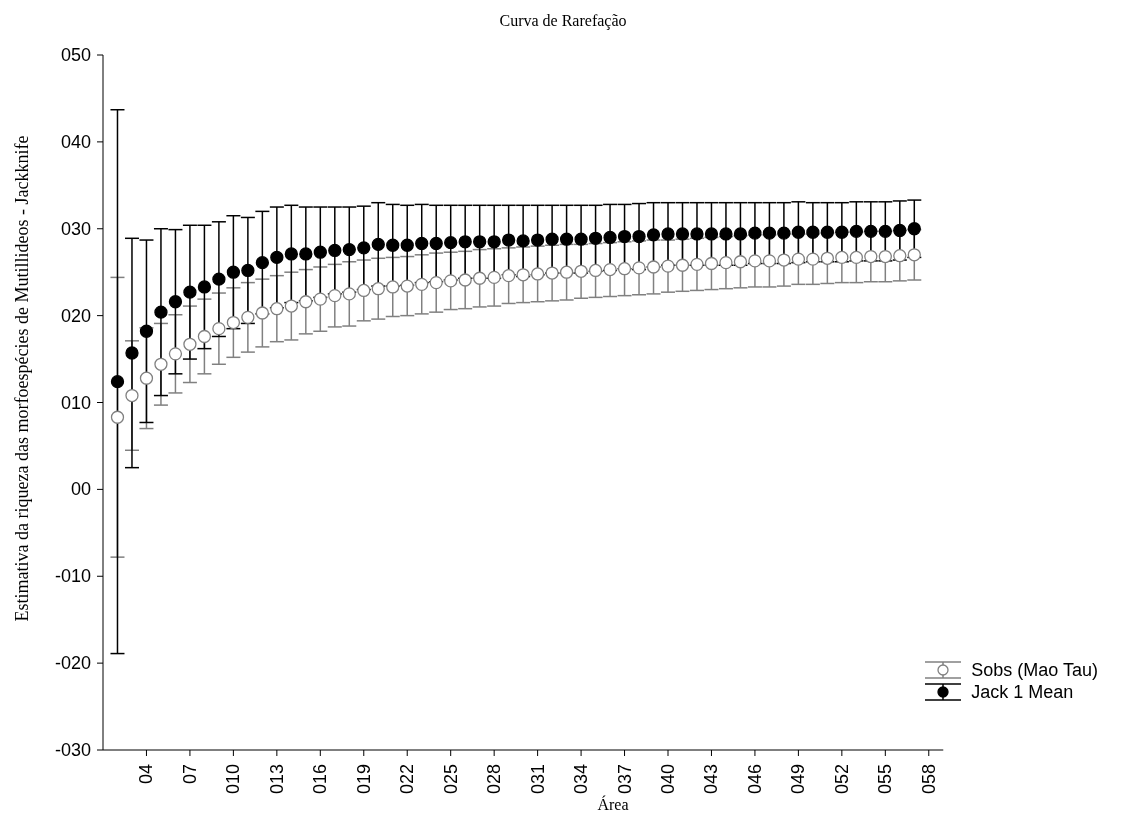 This screenshot has height=831, width=1127. What do you see at coordinates (1022, 692) in the screenshot?
I see `legend-label: Jack 1 Mean` at bounding box center [1022, 692].